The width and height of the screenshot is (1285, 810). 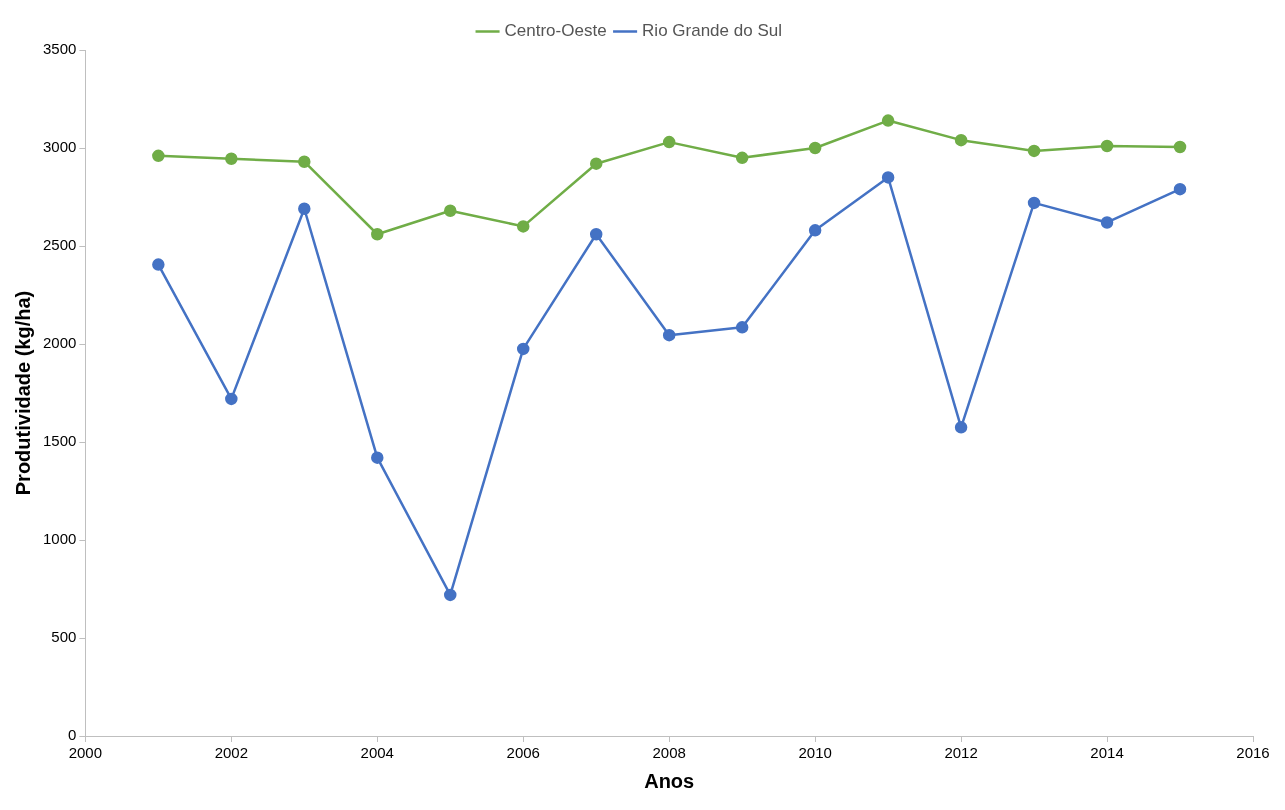 What do you see at coordinates (59, 343) in the screenshot?
I see `y-tick-label: 2000` at bounding box center [59, 343].